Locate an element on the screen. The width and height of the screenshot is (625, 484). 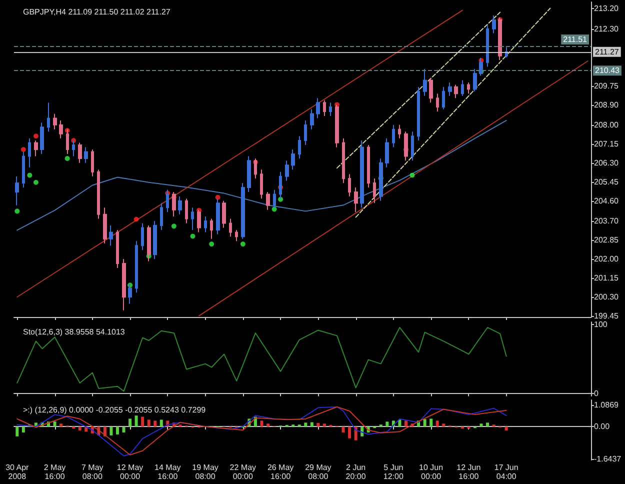
x-tick-label: 30 Apr 2008 is located at coordinates (18, 472).